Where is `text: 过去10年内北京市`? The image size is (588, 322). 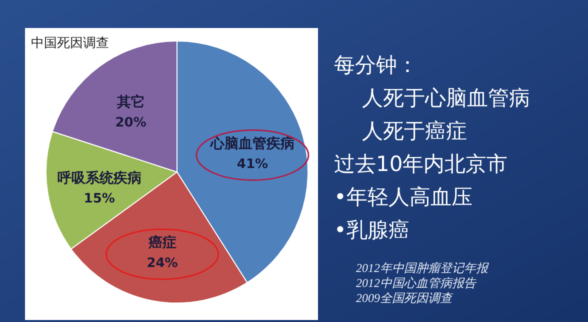
text: 过去10年内北京市 is located at coordinates (421, 164).